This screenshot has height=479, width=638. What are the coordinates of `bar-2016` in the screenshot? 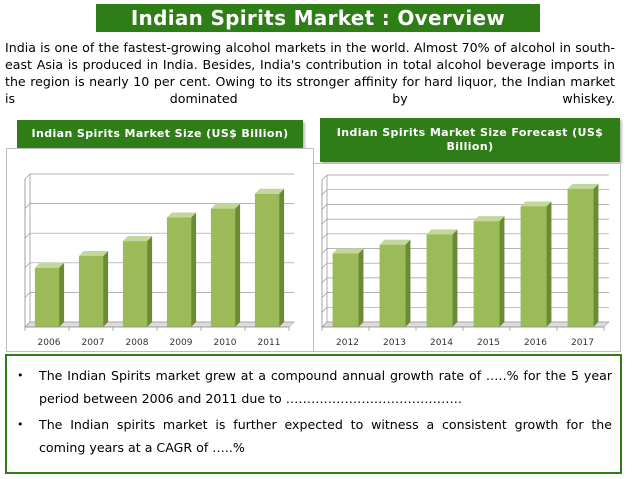 It's located at (536, 264).